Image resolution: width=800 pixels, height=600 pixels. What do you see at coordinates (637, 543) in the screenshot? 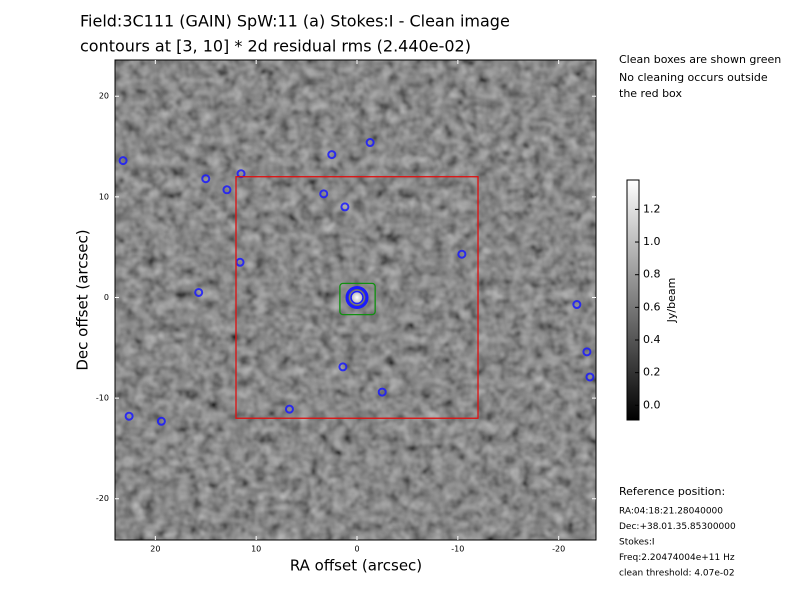
I see `reference-line: Stokes:I` at bounding box center [637, 543].